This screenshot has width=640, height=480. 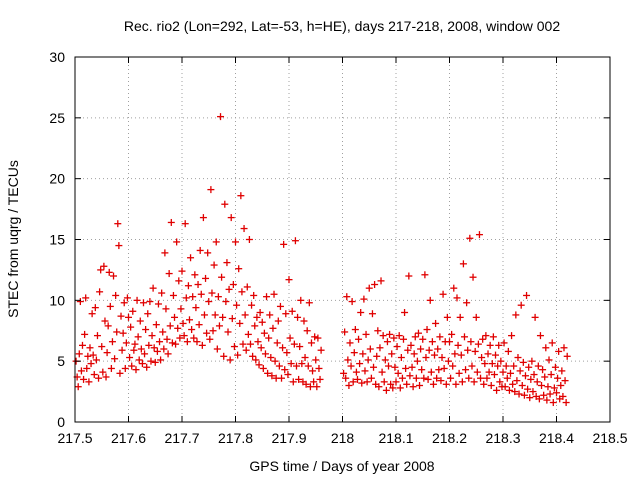 What do you see at coordinates (449, 438) in the screenshot?
I see `x-tick-label: 218.2` at bounding box center [449, 438].